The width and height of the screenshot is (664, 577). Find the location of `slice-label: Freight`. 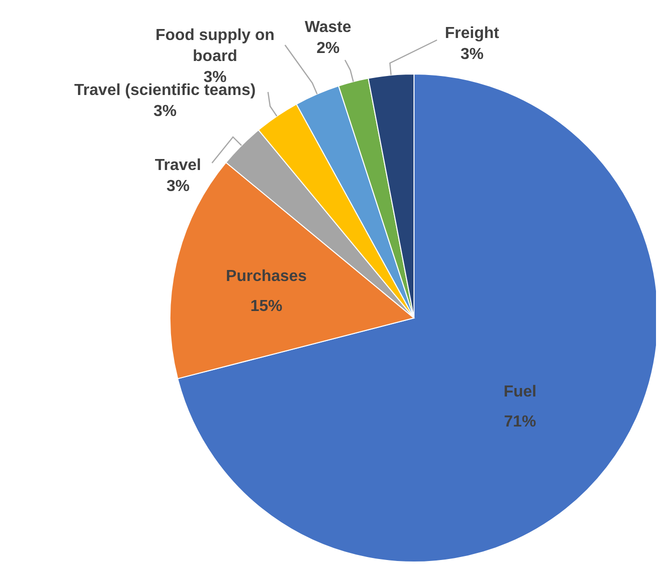

slice-label: Freight is located at coordinates (472, 33).